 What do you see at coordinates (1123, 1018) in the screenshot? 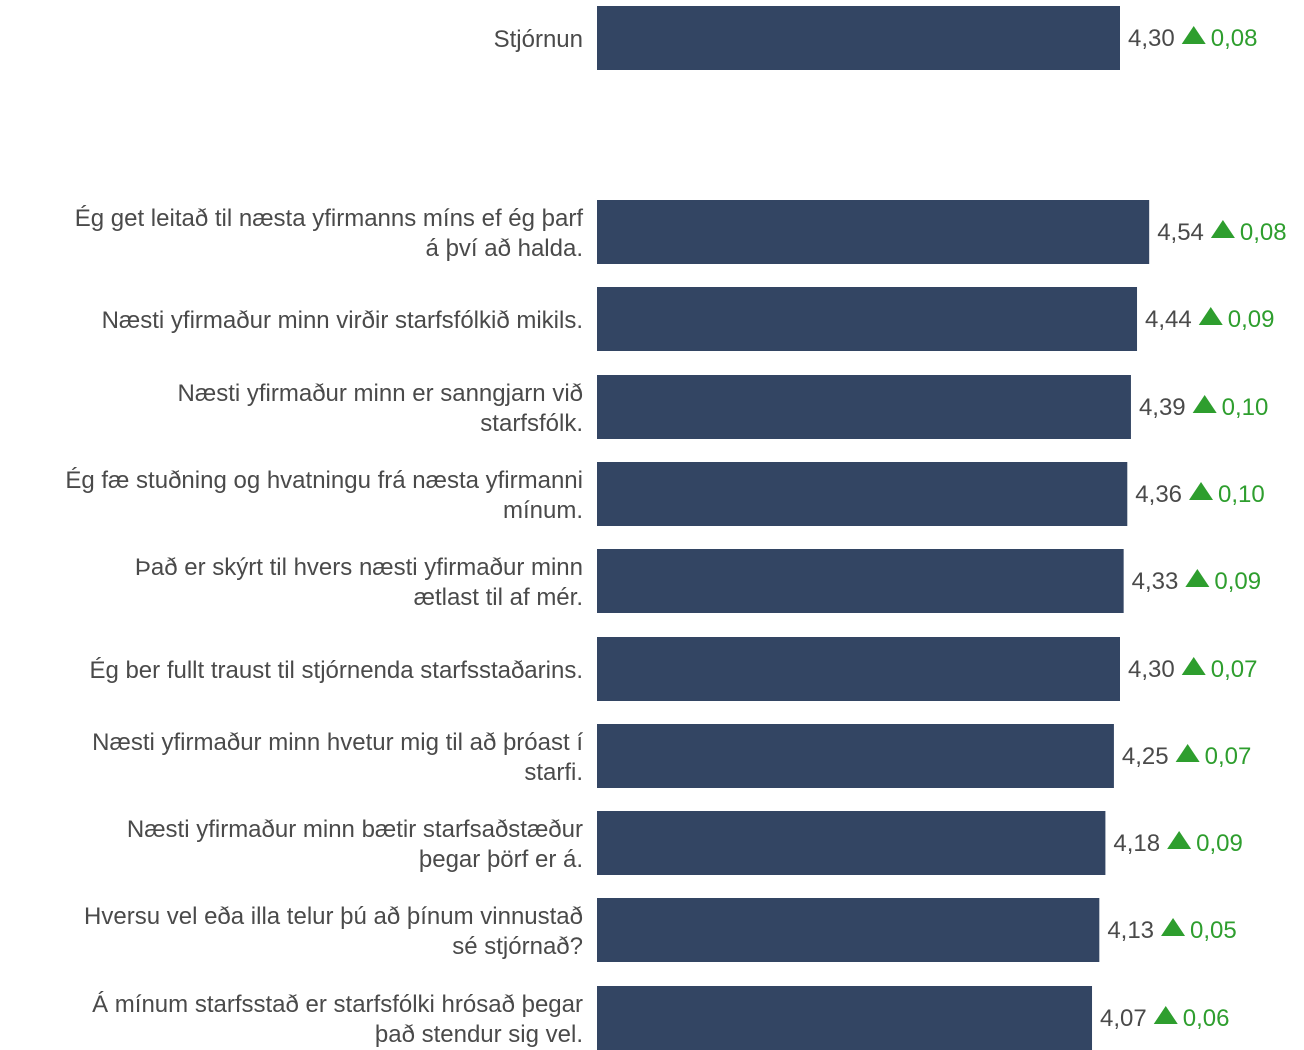
I see `value-label-10: 4,07` at bounding box center [1123, 1018].